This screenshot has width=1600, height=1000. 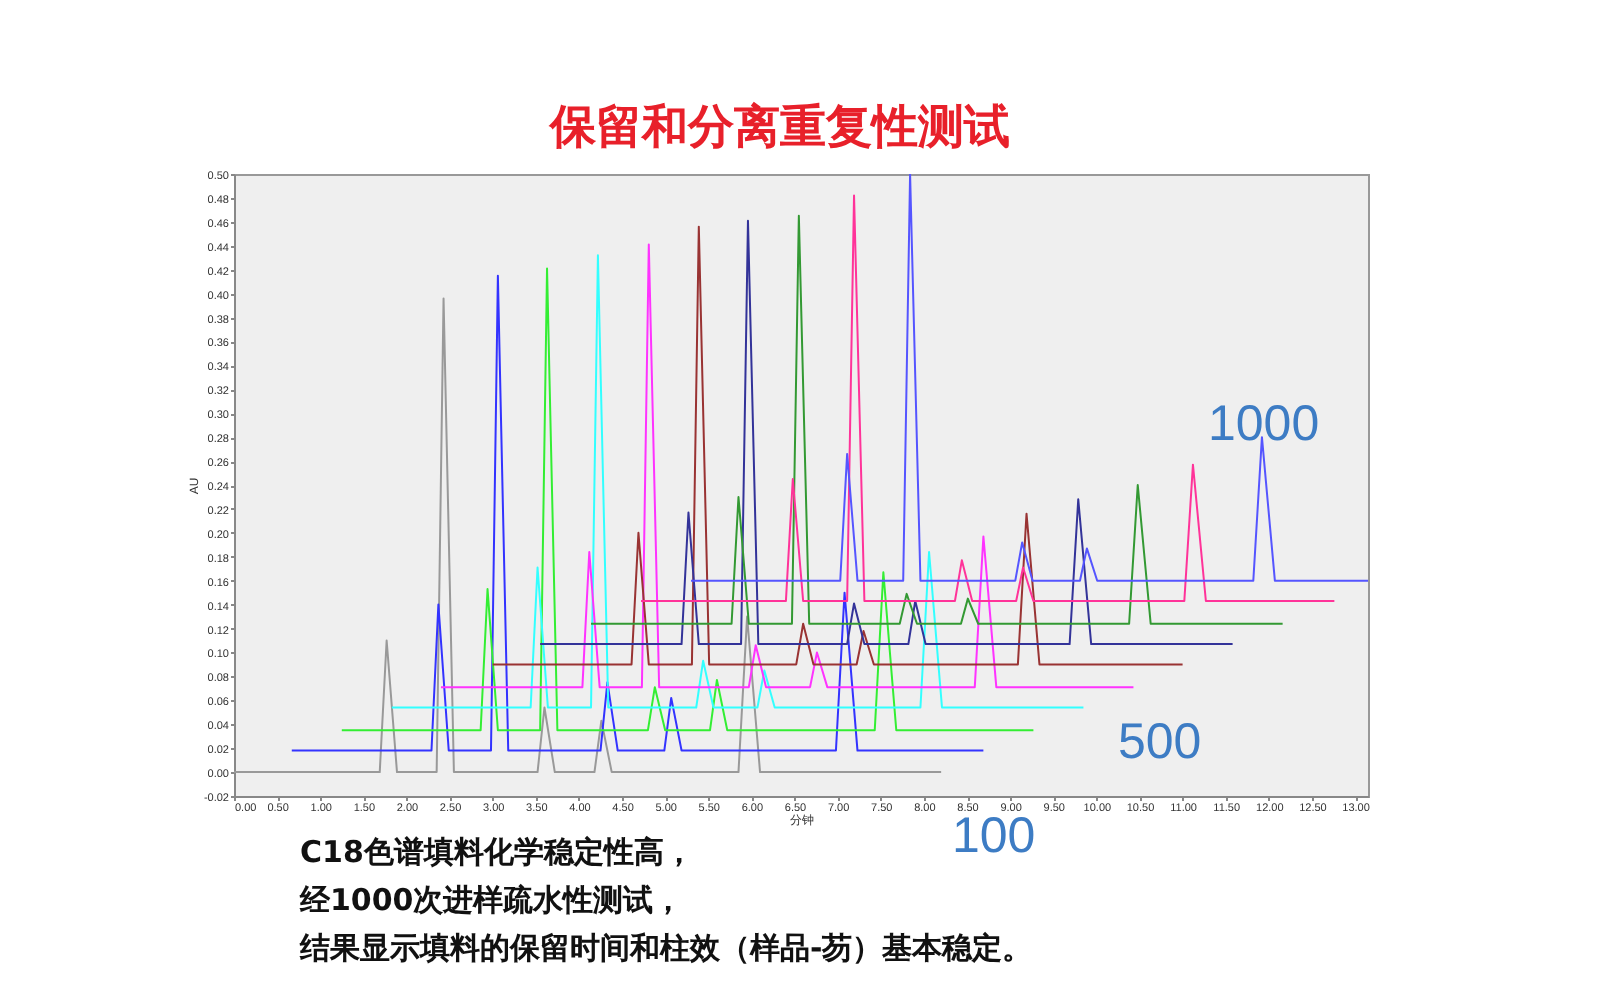 I want to click on chart-title: 保留和分离重复性测试, so click(x=779, y=129).